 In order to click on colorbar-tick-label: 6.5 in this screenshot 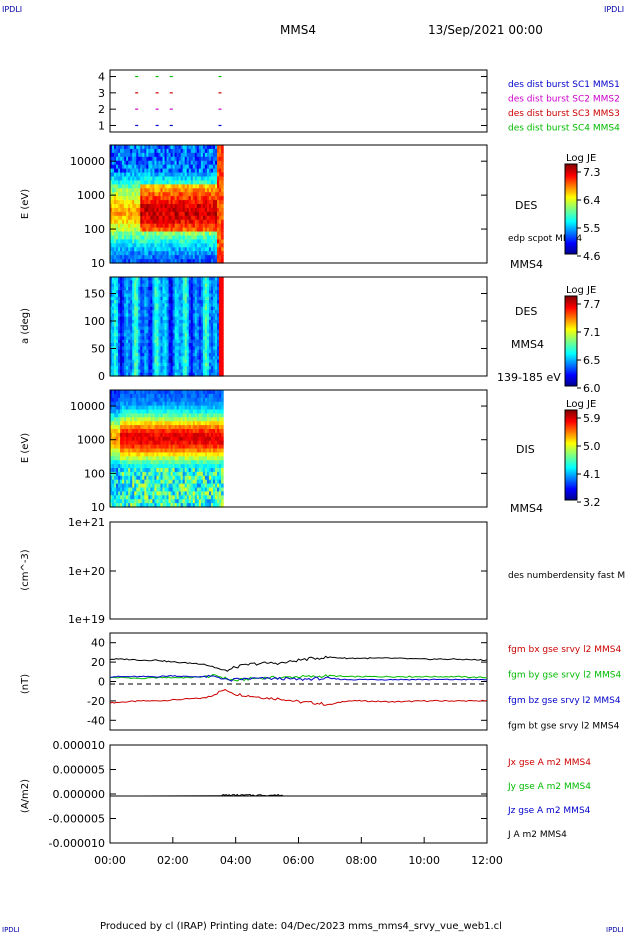, I will do `click(592, 360)`.